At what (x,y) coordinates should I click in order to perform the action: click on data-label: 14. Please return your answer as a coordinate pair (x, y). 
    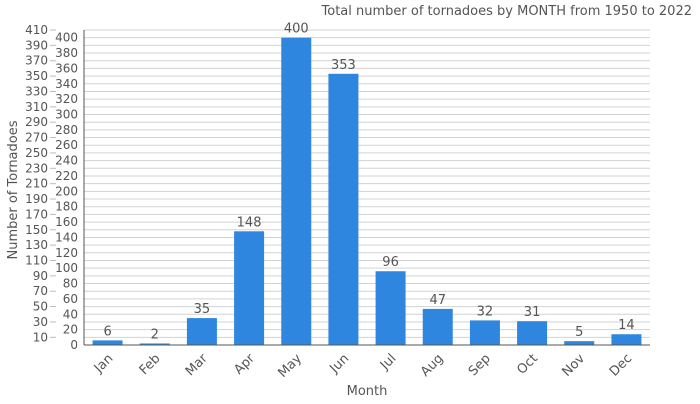
    Looking at the image, I should click on (626, 325).